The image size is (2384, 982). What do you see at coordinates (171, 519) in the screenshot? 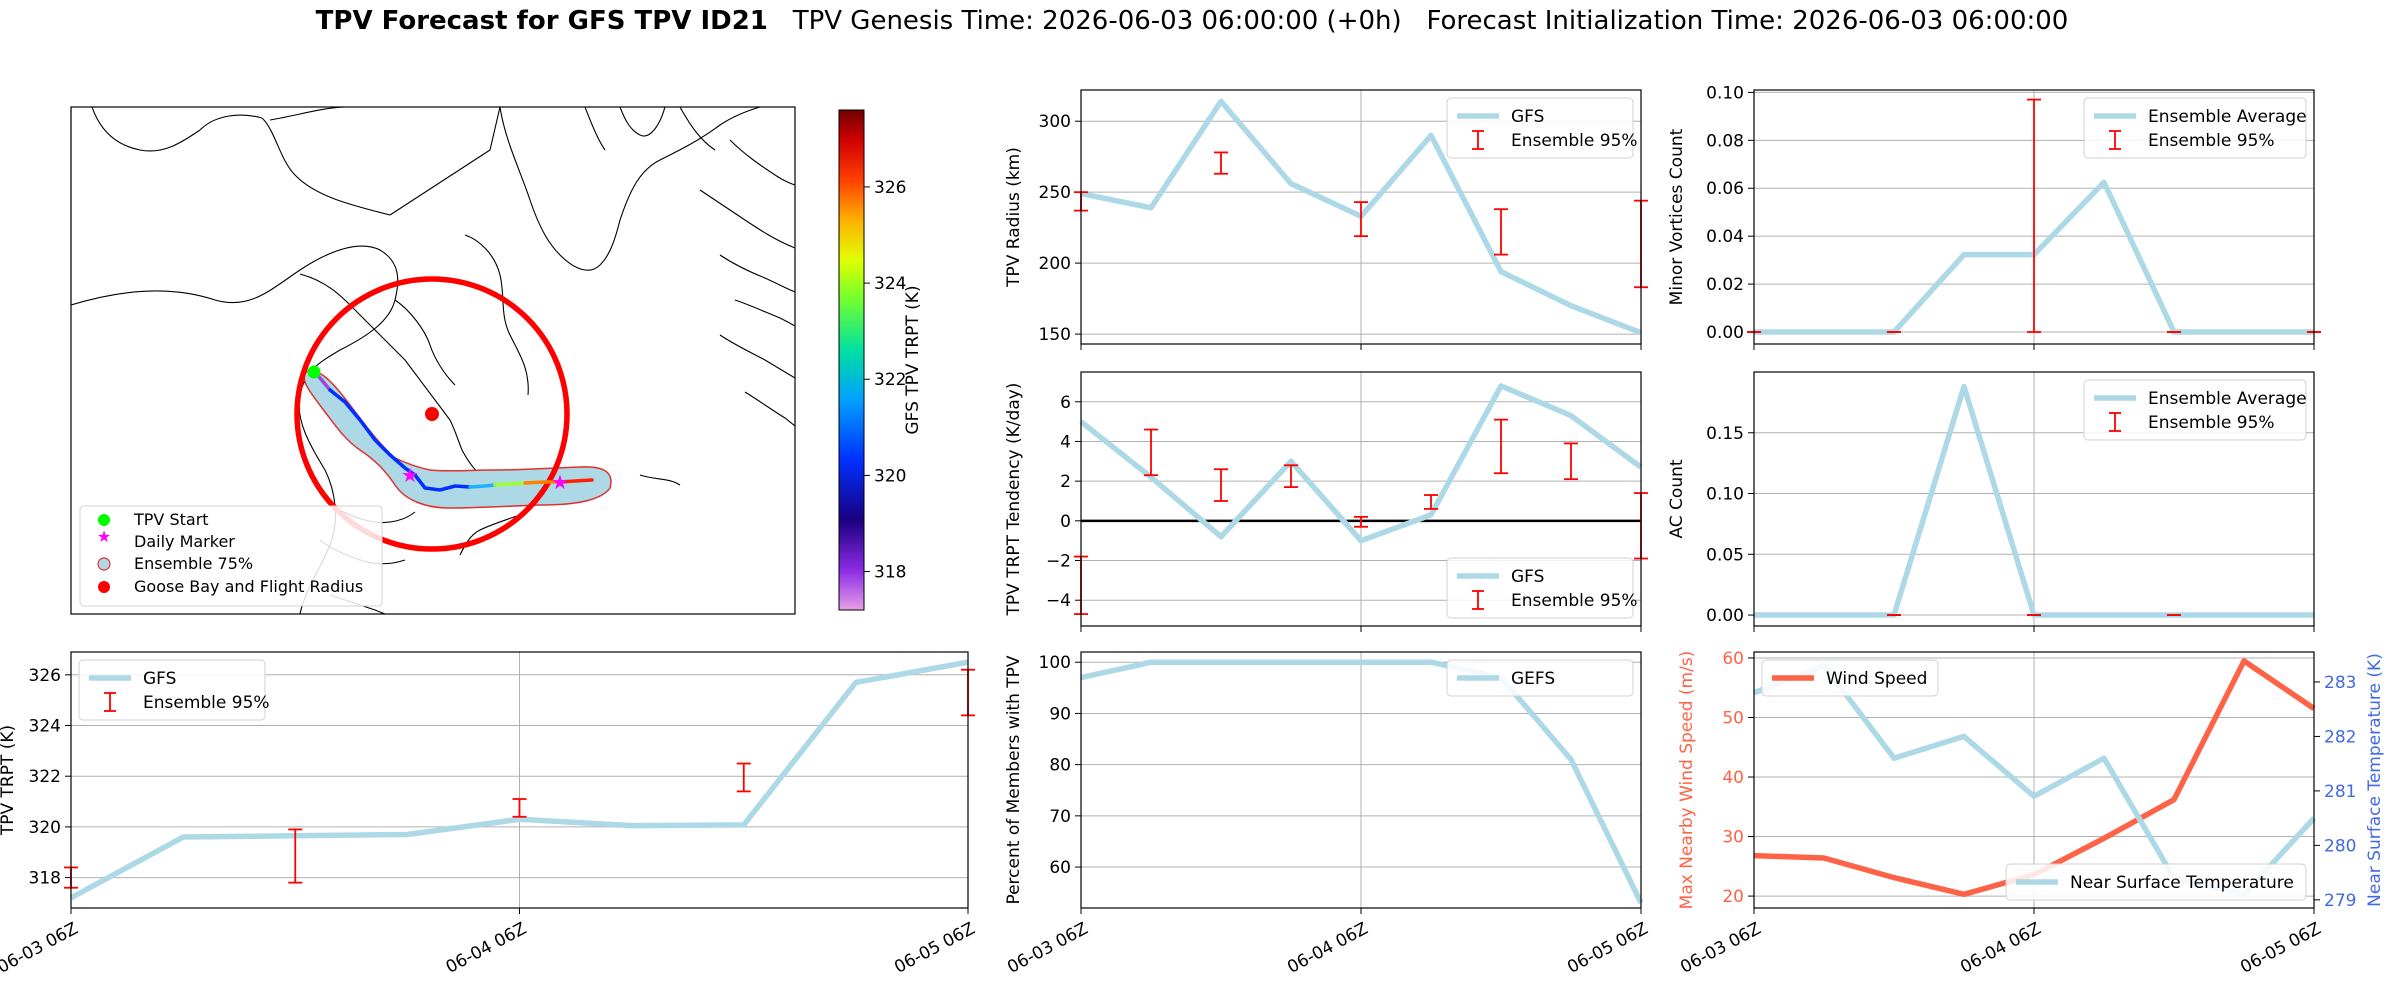
I see `legend-label-start: TPV Start` at bounding box center [171, 519].